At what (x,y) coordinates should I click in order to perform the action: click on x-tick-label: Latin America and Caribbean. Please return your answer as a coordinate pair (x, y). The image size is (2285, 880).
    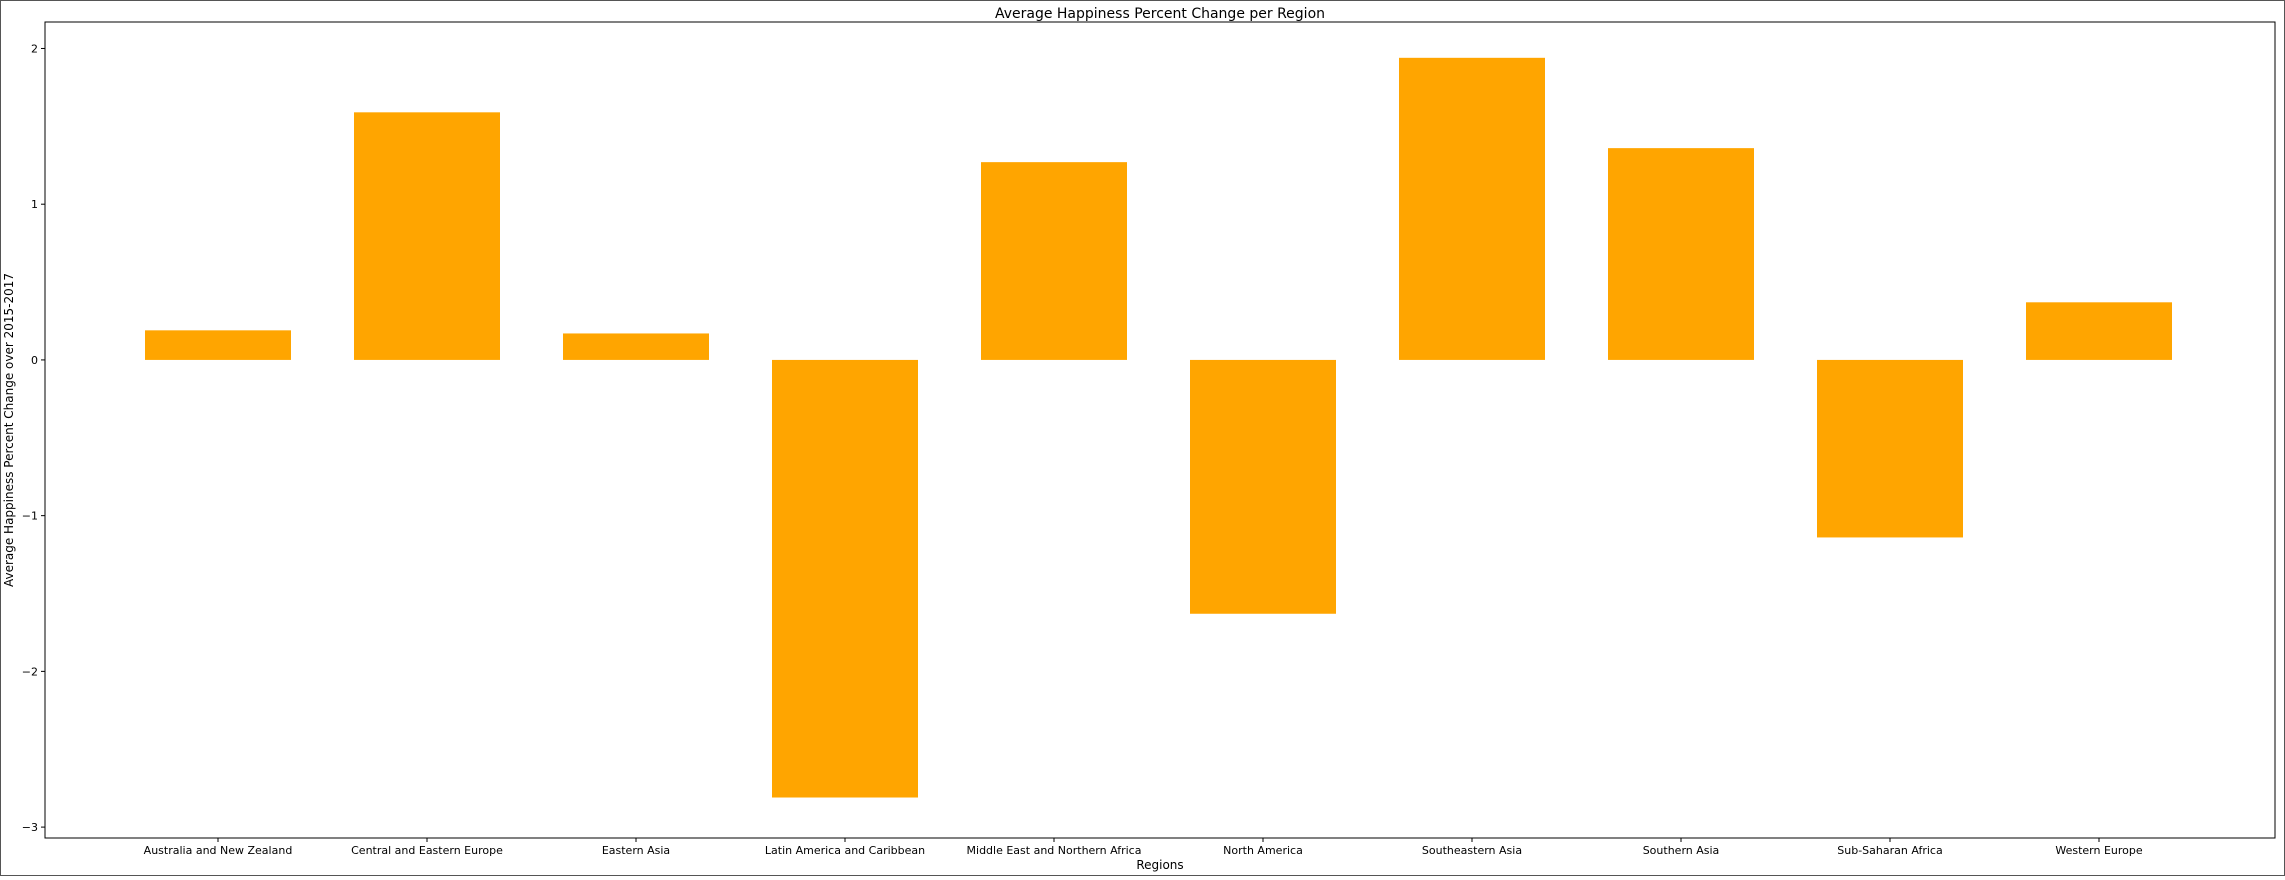
    Looking at the image, I should click on (845, 850).